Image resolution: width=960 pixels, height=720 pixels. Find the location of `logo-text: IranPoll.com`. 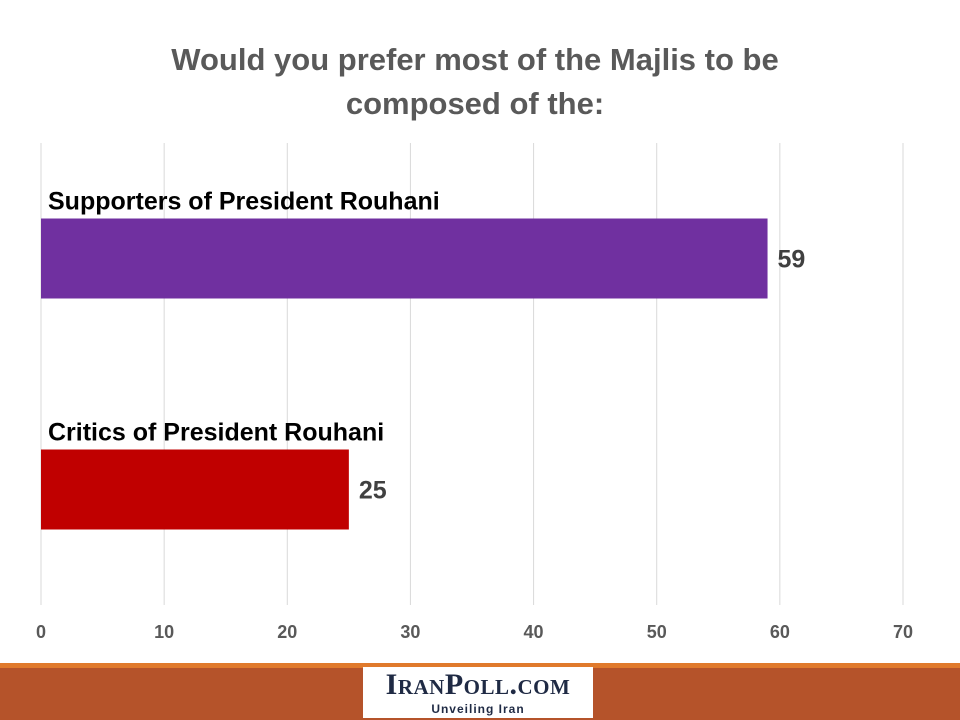

logo-text: IranPoll.com is located at coordinates (478, 684).